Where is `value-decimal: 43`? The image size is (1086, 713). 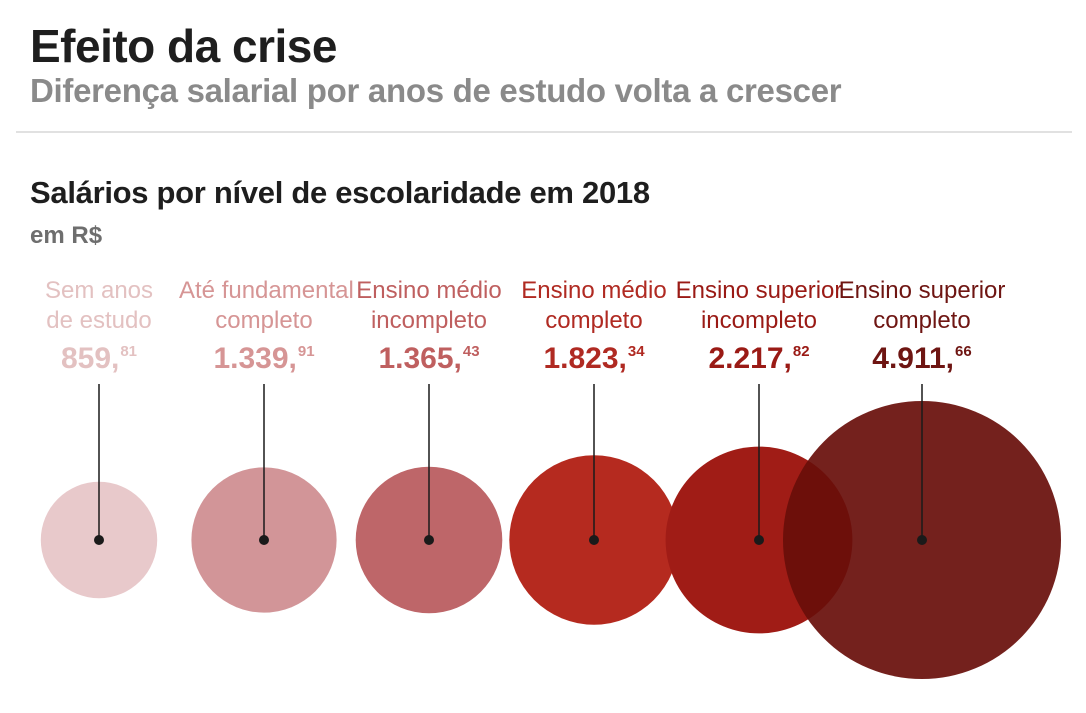 value-decimal: 43 is located at coordinates (471, 351).